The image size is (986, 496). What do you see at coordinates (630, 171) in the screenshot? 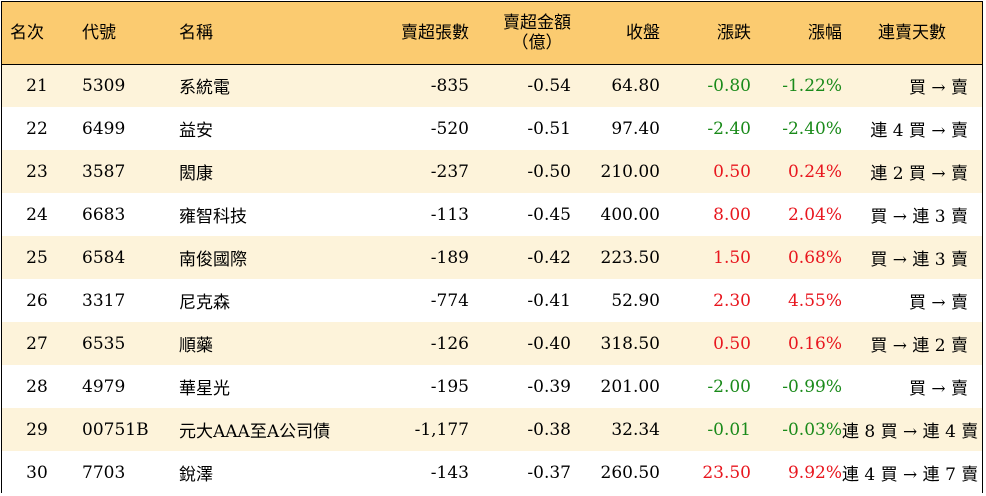
I see `close-price-cell: 210.00` at bounding box center [630, 171].